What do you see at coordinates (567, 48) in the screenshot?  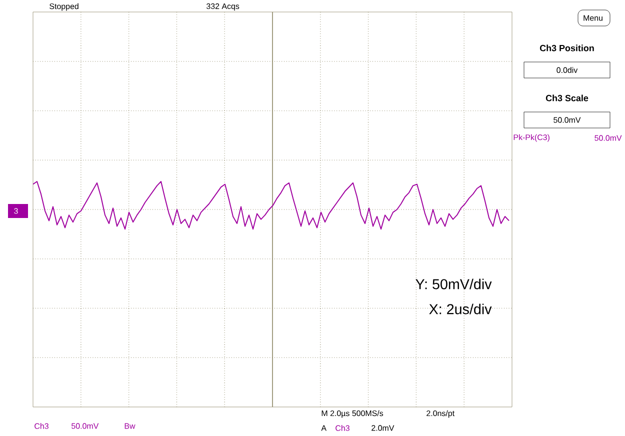 I see `text: Ch3 Position` at bounding box center [567, 48].